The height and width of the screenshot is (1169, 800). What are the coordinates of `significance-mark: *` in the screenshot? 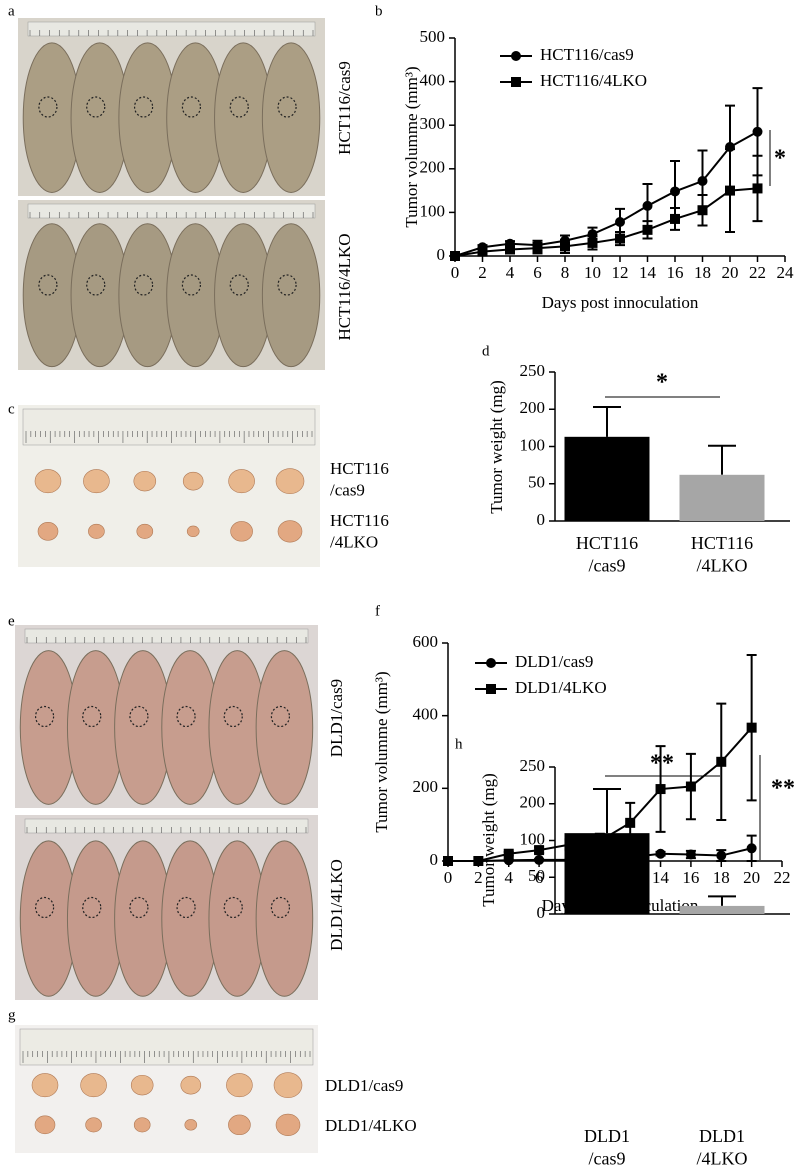 It's located at (780, 159).